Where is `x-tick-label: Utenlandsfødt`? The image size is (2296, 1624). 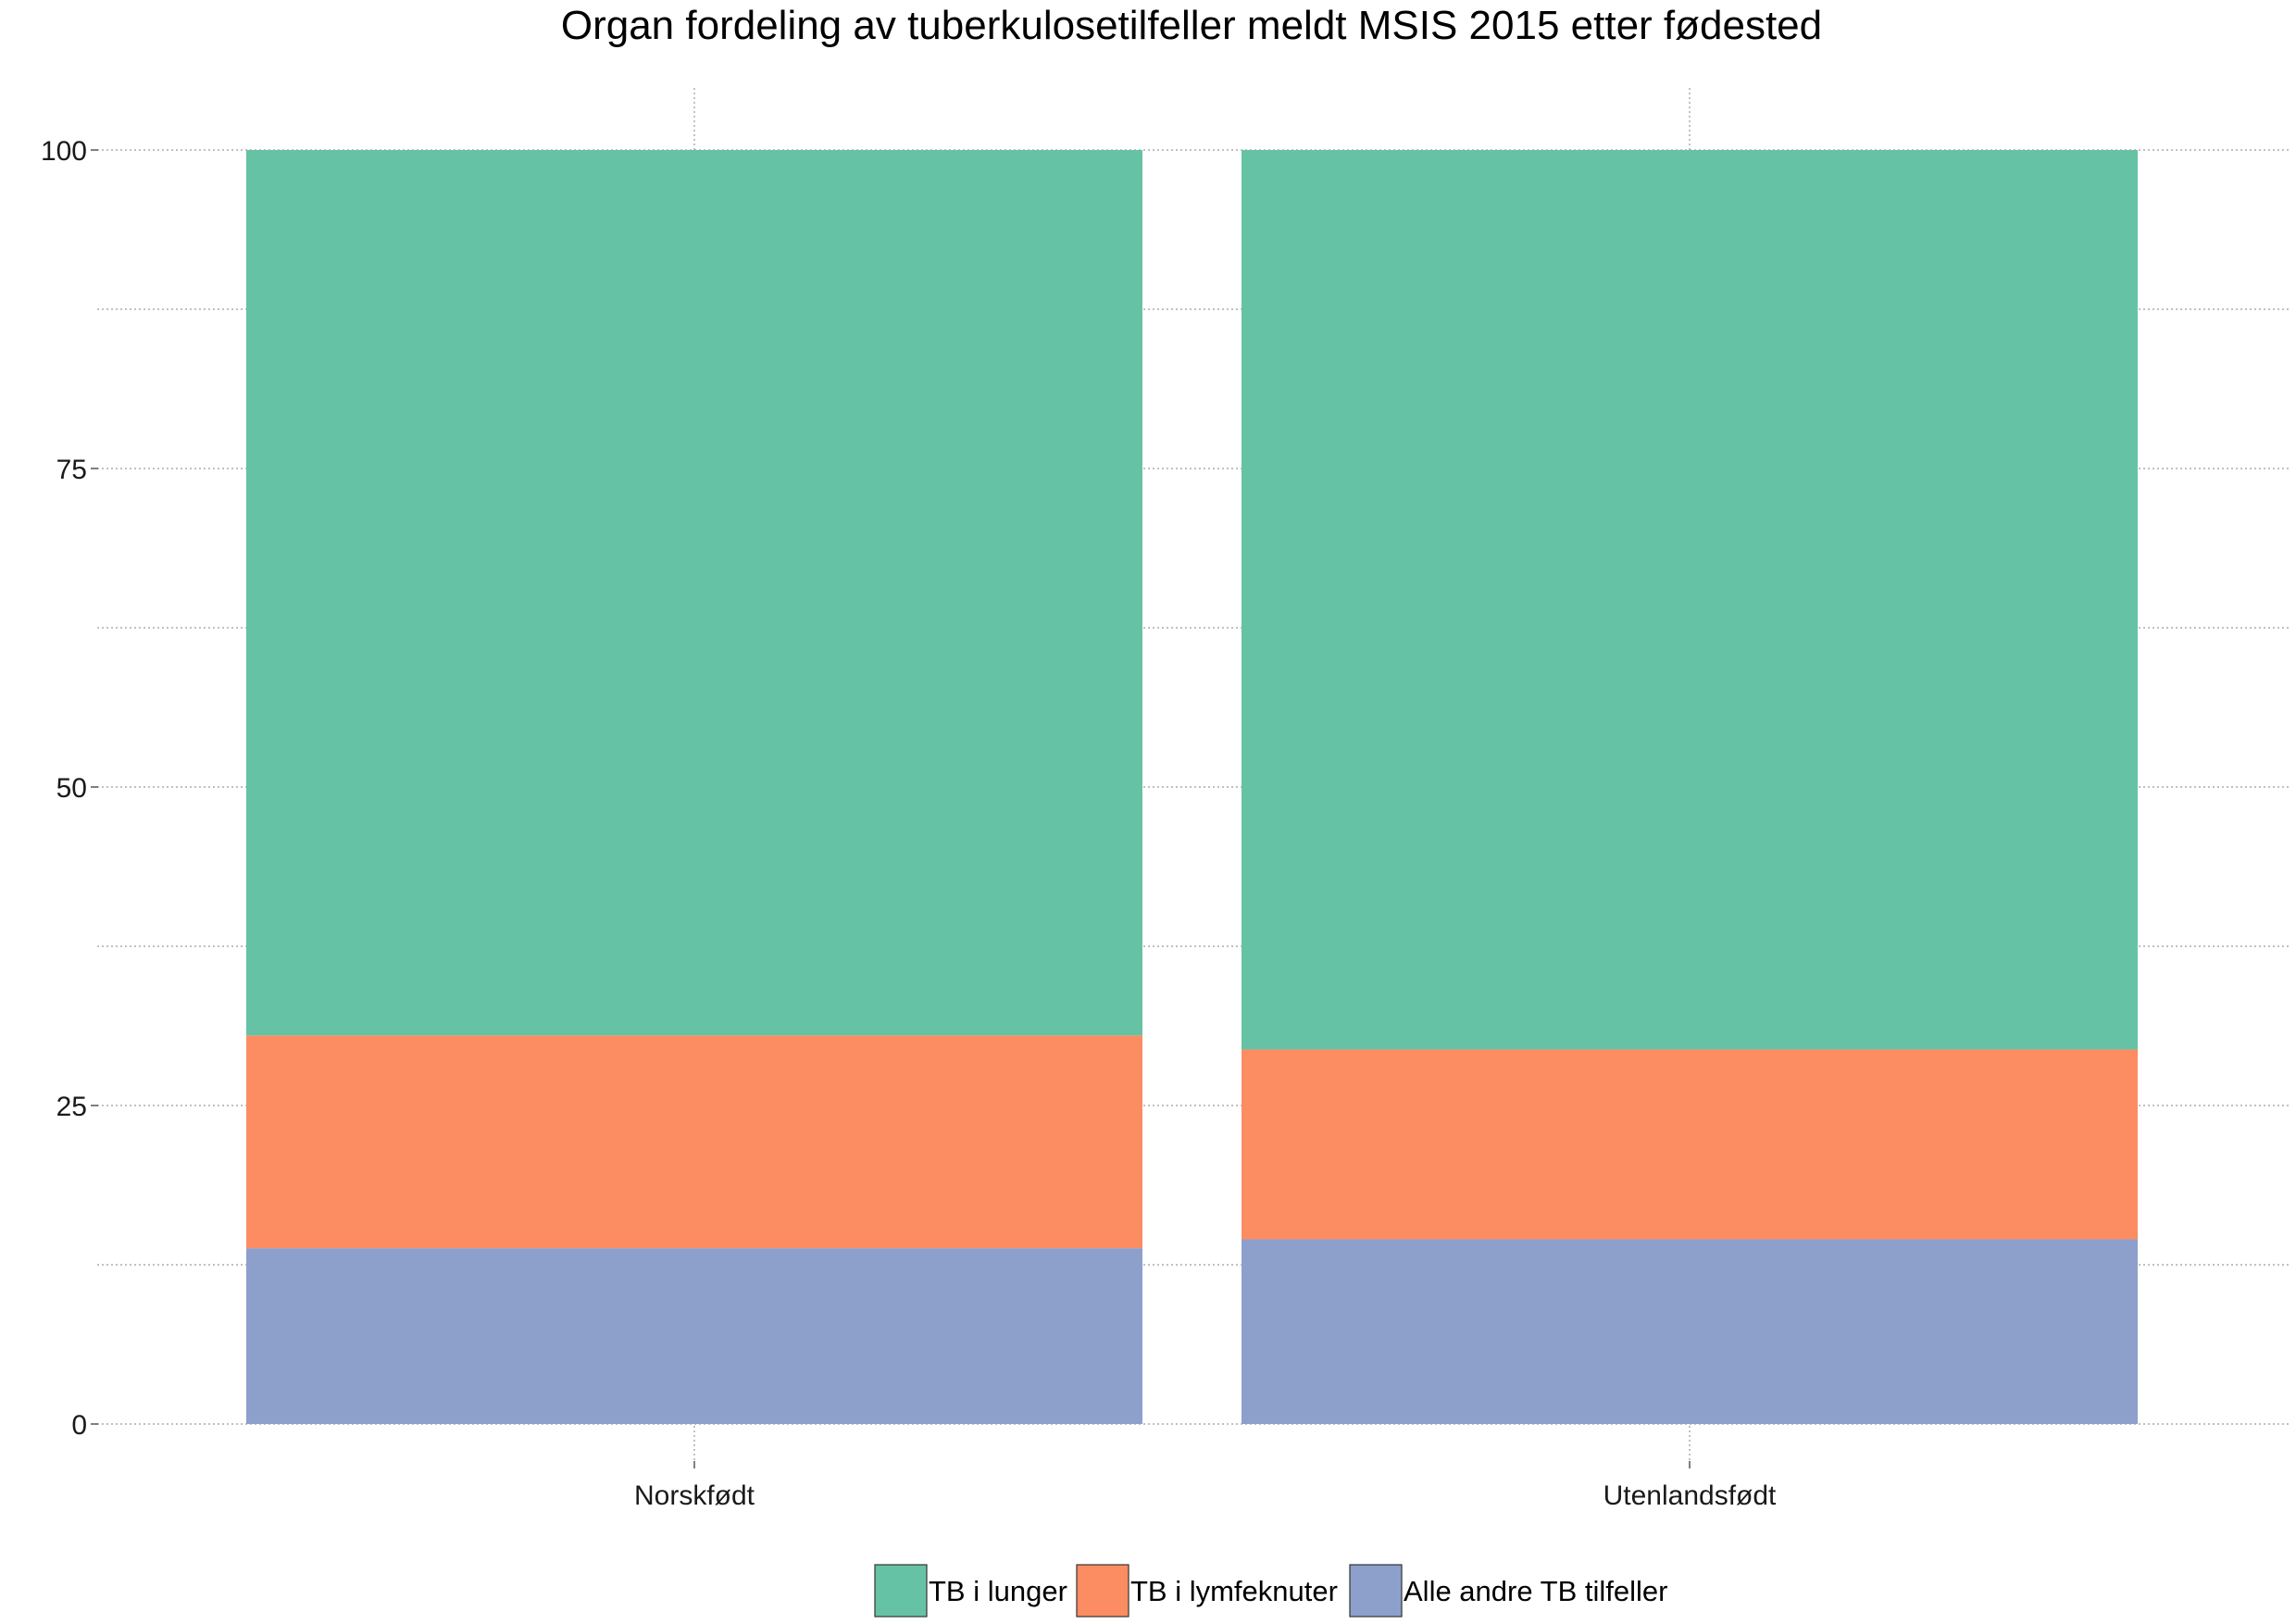 x-tick-label: Utenlandsfødt is located at coordinates (1690, 1495).